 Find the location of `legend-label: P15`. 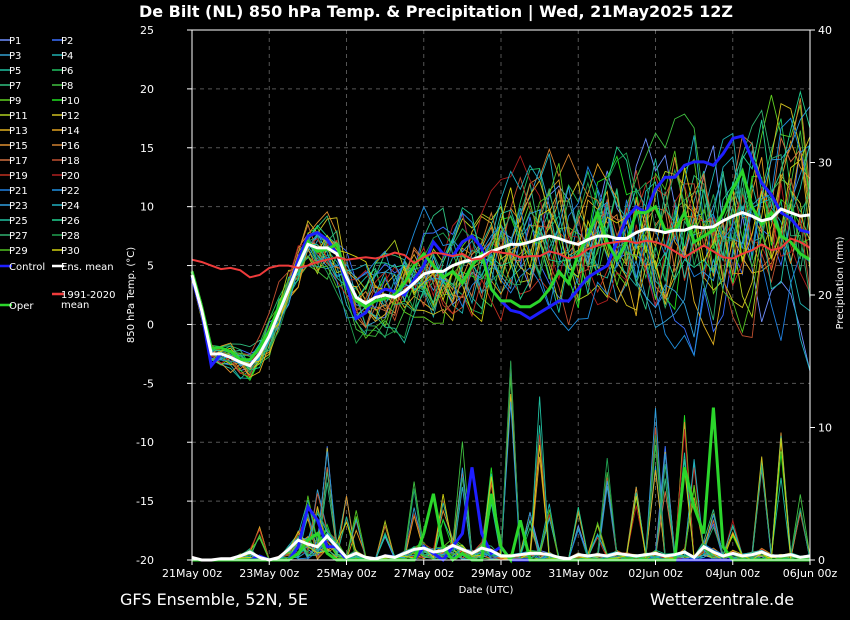

legend-label: P15 is located at coordinates (18, 146).